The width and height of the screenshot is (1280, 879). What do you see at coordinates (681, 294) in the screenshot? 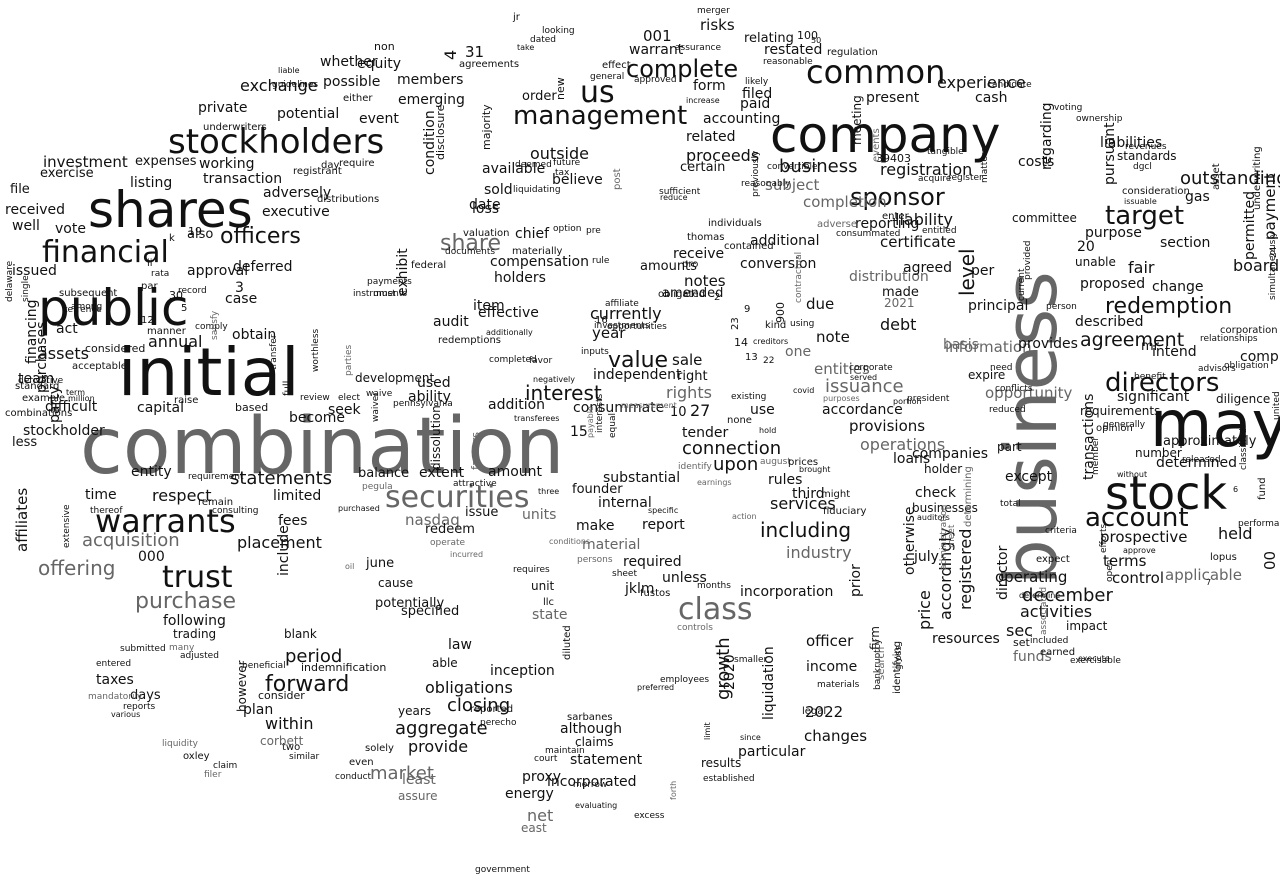
I see `cloud-word: obligated` at bounding box center [681, 294].